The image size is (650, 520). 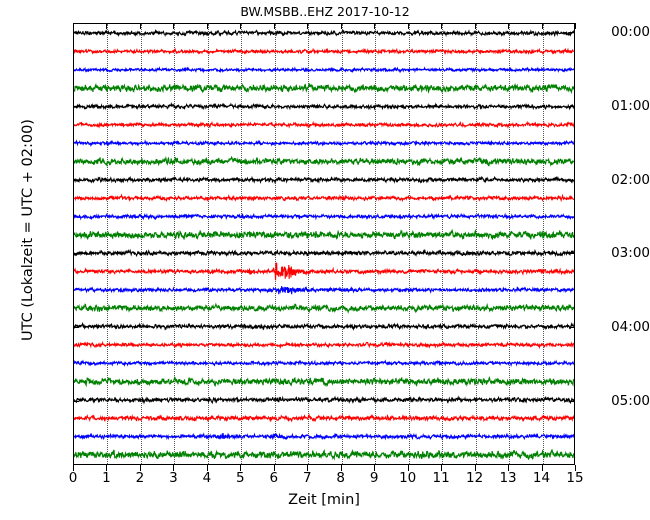 What do you see at coordinates (630, 326) in the screenshot?
I see `y-tick-label-0400: 04:00` at bounding box center [630, 326].